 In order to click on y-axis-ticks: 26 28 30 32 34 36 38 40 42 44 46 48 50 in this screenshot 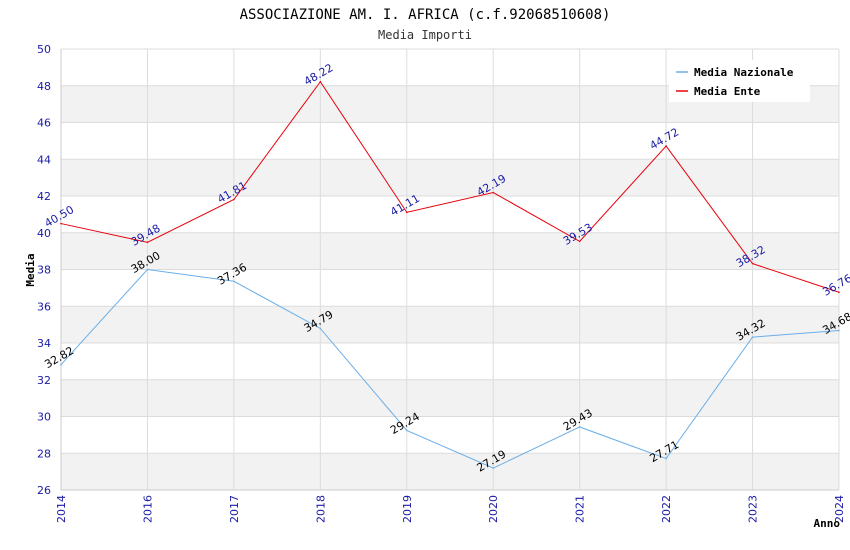, I will do `click(44, 270)`.